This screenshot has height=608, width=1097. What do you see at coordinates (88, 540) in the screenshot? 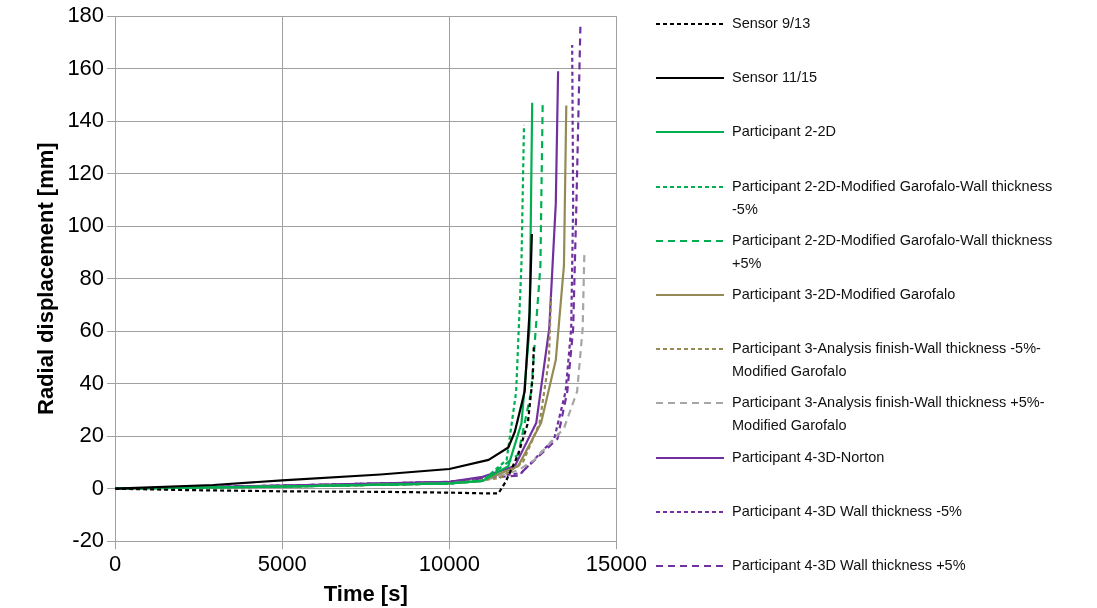
I see `y-tick-label: -20` at bounding box center [88, 540].